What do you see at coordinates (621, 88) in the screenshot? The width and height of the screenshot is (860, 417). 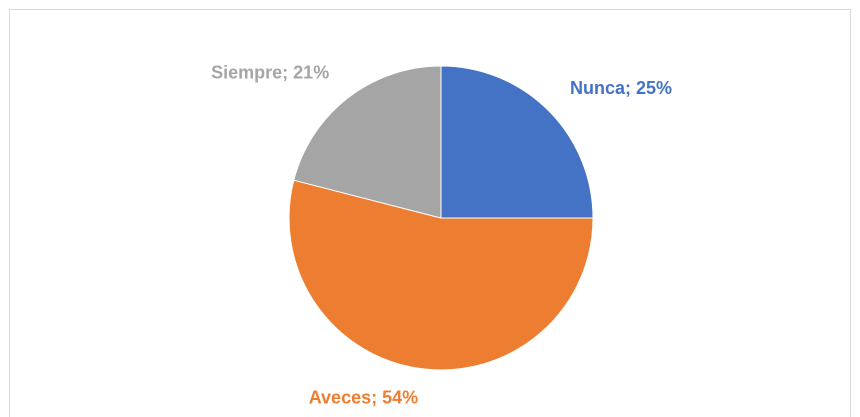 I see `data-label: Nunca; 25%` at bounding box center [621, 88].